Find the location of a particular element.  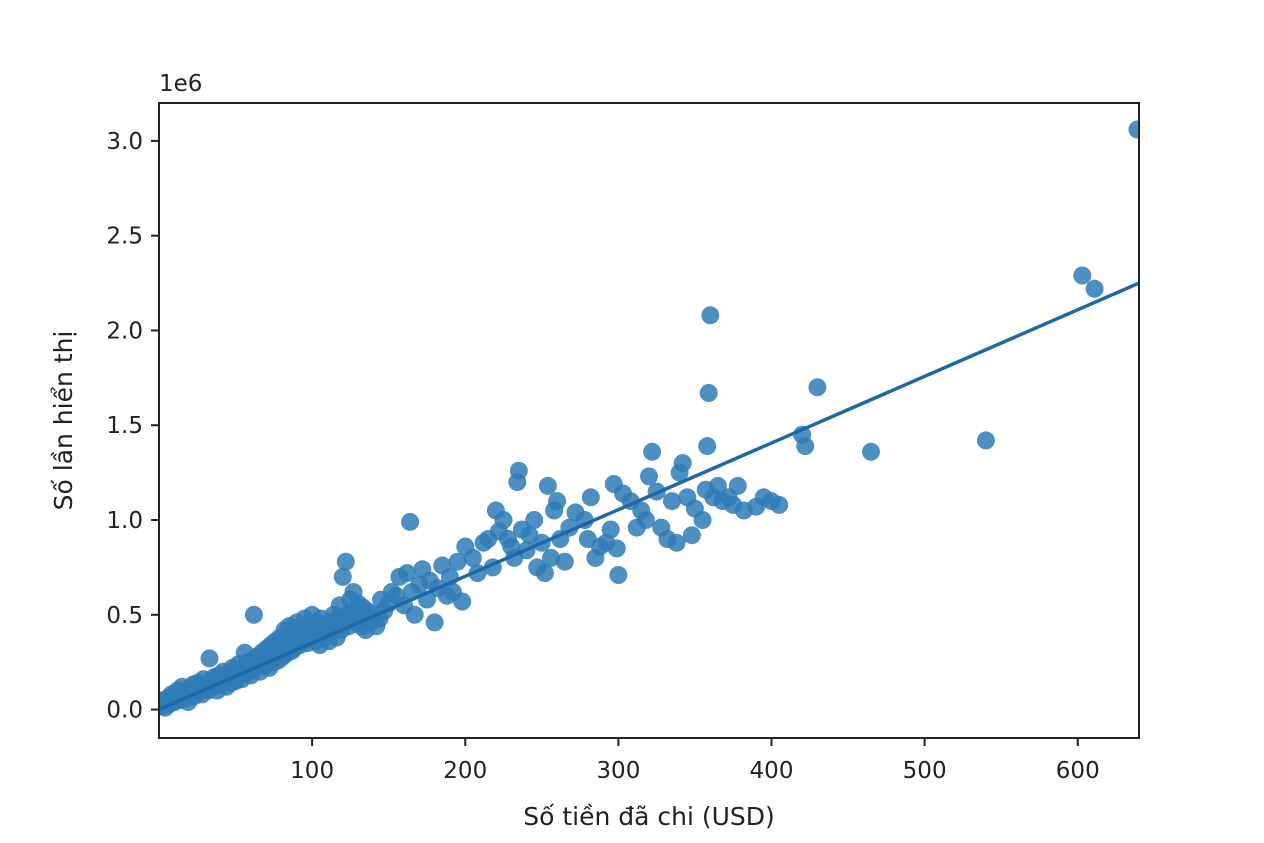

y-tick-label: 3.0 is located at coordinates (124, 142).